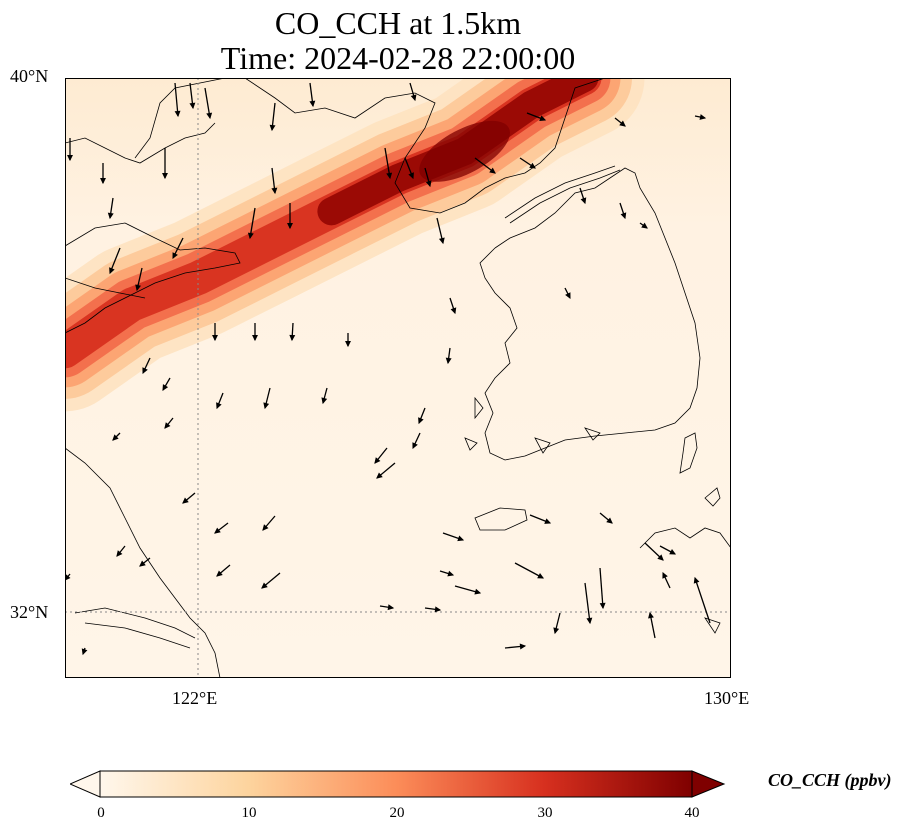  What do you see at coordinates (195, 698) in the screenshot?
I see `lon-label-122e: 122°E` at bounding box center [195, 698].